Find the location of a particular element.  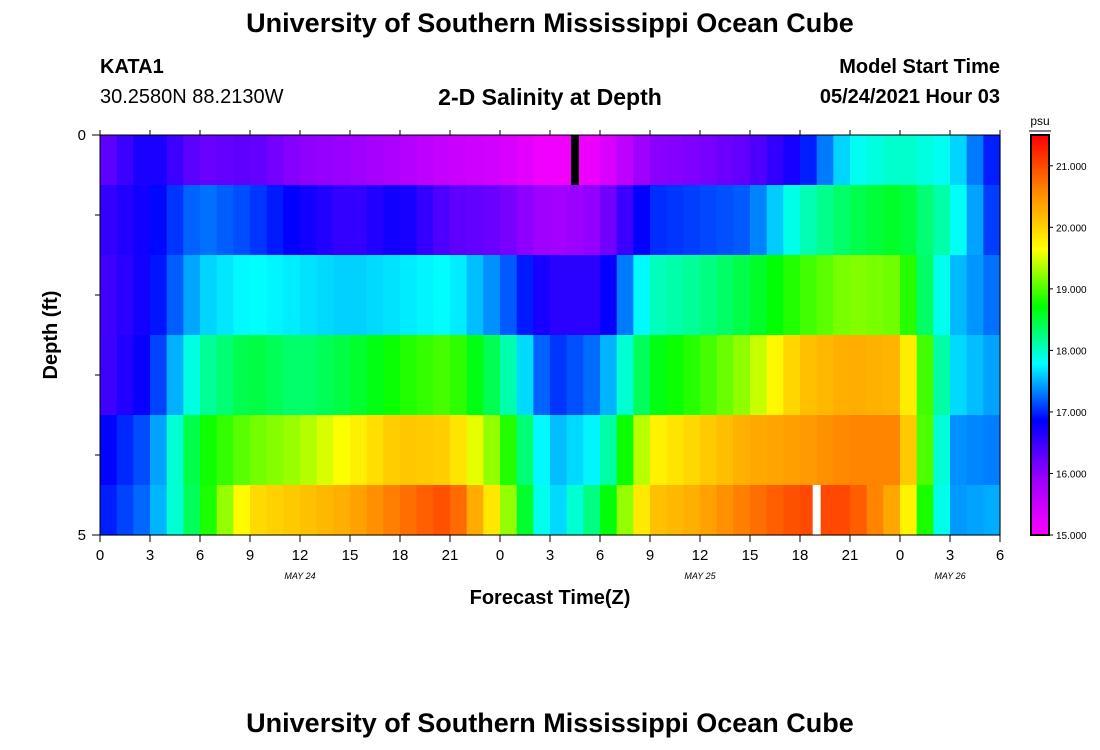

colorbar-tick-label: 15.000 is located at coordinates (1071, 536).